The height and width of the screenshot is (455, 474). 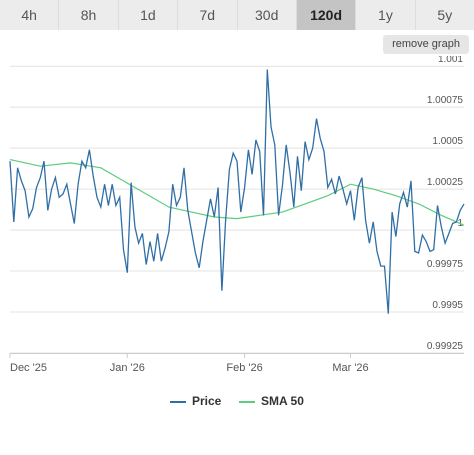 I want to click on tab-1y: 1y, so click(x=386, y=15).